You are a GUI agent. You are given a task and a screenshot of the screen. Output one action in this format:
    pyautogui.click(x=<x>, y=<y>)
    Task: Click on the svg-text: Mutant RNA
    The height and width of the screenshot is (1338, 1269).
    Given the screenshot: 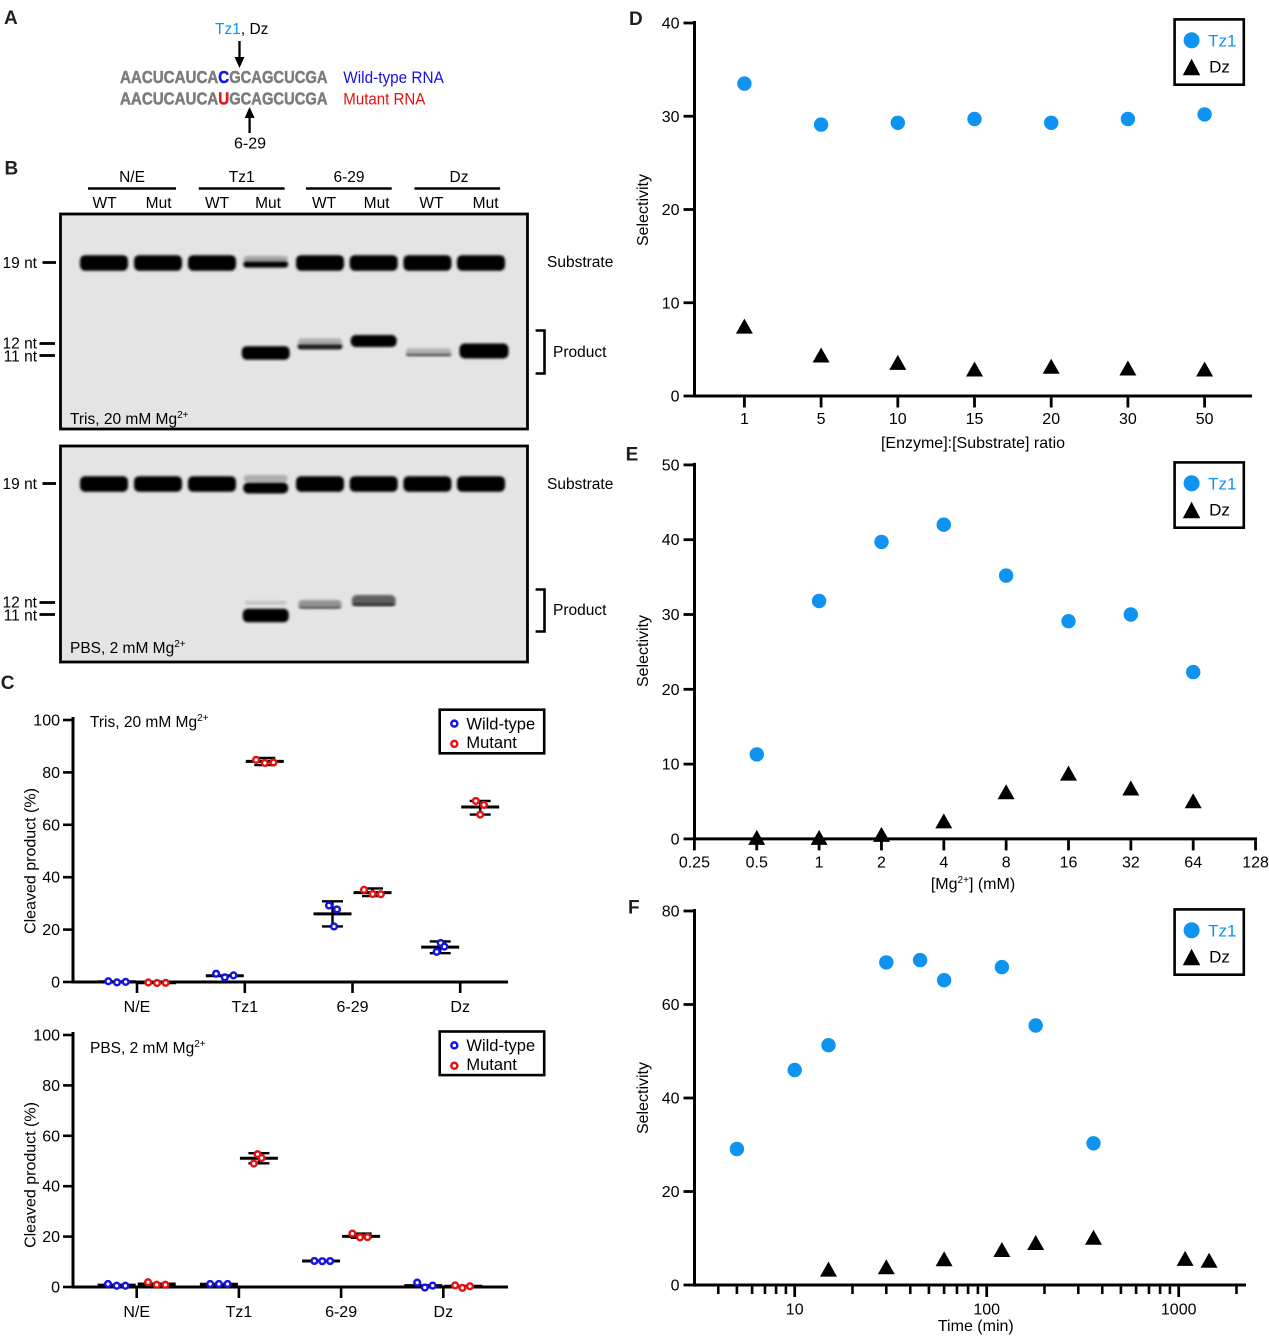 What is the action you would take?
    pyautogui.click(x=384, y=100)
    